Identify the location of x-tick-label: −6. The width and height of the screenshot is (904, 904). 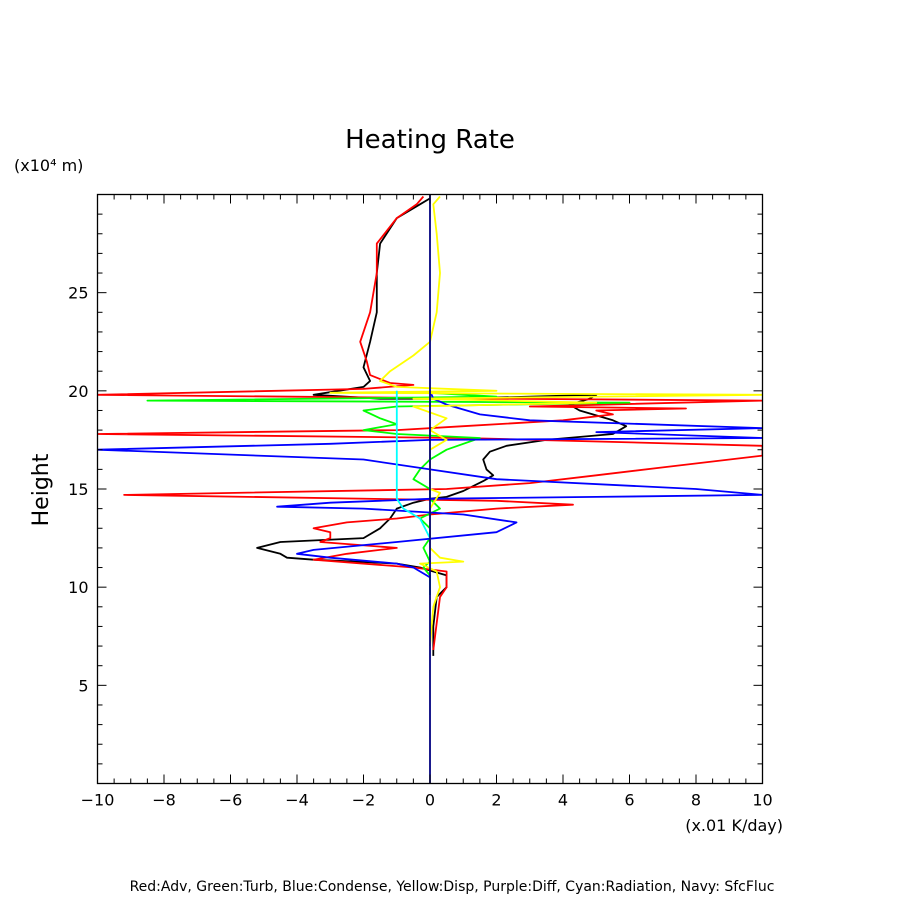
(231, 800).